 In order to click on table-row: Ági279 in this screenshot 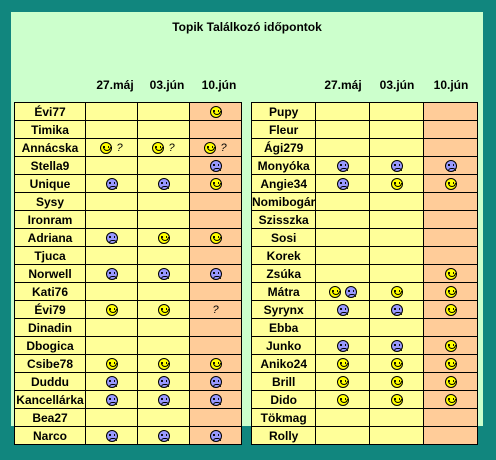, I will do `click(364, 147)`.